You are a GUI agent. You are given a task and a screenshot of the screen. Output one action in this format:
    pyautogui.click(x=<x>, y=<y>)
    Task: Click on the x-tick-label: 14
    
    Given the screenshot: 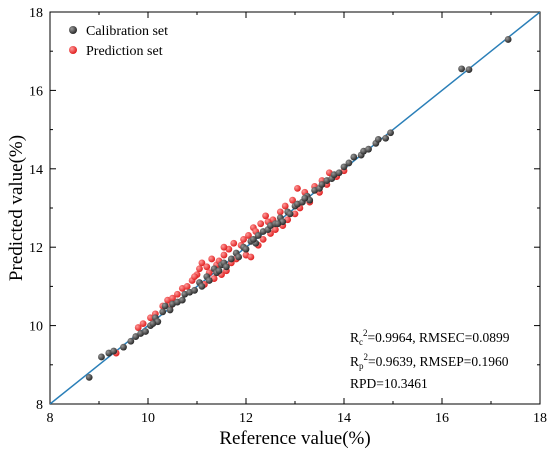 What is the action you would take?
    pyautogui.click(x=344, y=418)
    